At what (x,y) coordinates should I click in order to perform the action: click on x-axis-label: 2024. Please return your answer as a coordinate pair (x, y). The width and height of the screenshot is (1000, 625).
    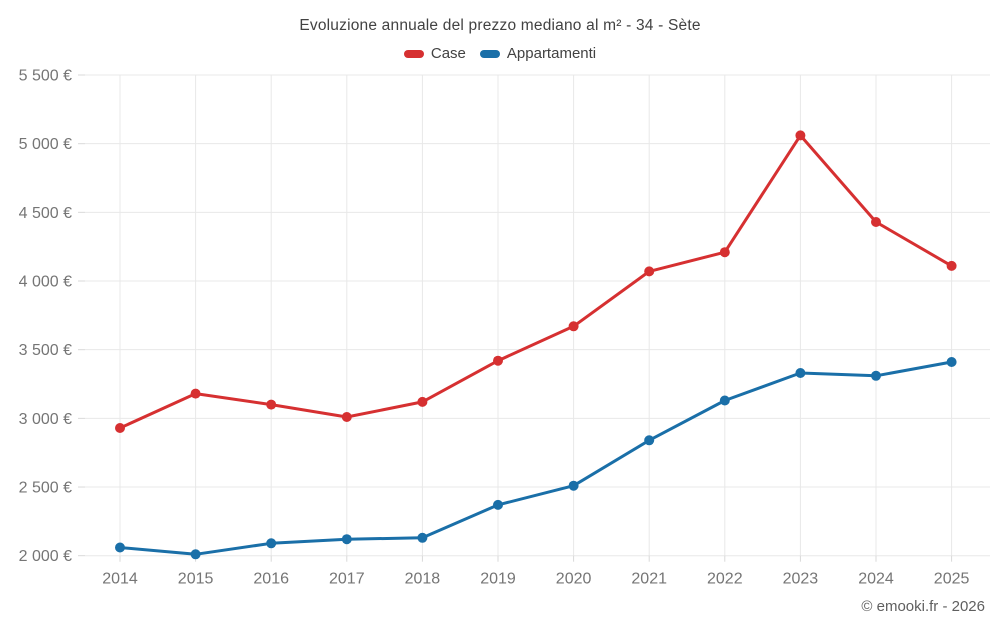
    Looking at the image, I should click on (876, 579).